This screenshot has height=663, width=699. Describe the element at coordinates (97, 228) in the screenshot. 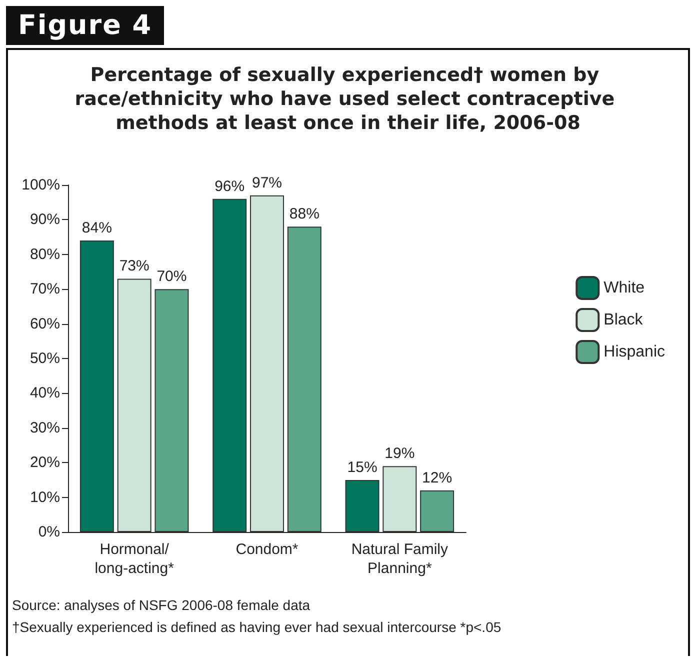

I see `data-label: 84%` at that location.